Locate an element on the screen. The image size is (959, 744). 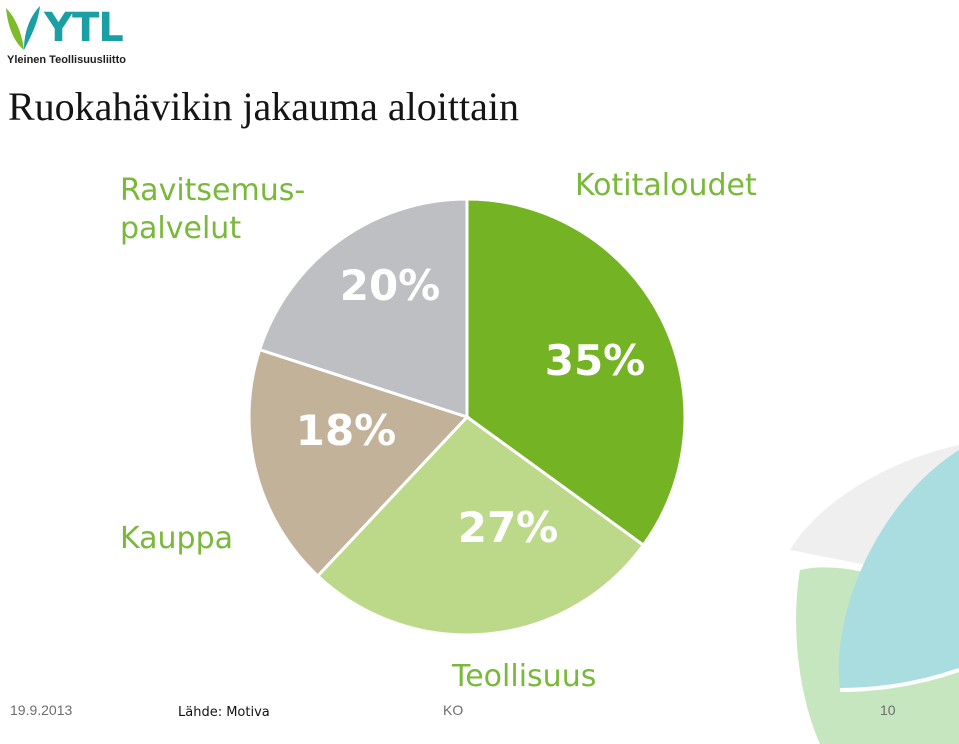
pie-category-label-ravitsemus-palvelut: Ravitsemus-palvelut is located at coordinates (212, 209).